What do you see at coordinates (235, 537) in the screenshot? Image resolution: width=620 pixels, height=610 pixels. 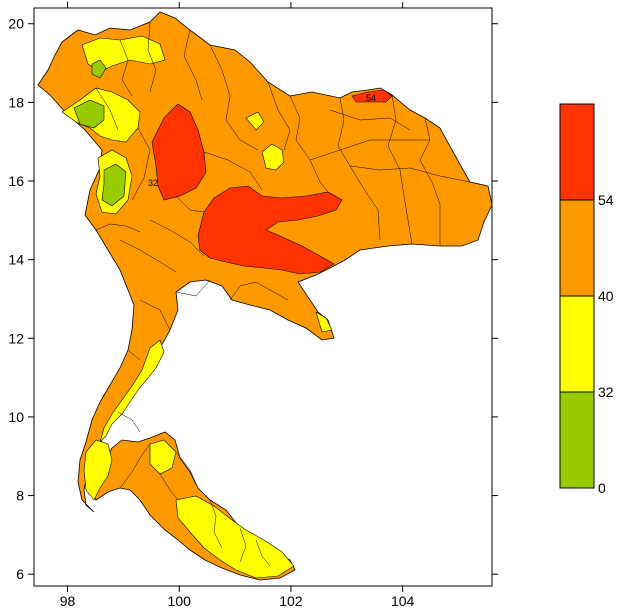 I see `yellow-south-band` at bounding box center [235, 537].